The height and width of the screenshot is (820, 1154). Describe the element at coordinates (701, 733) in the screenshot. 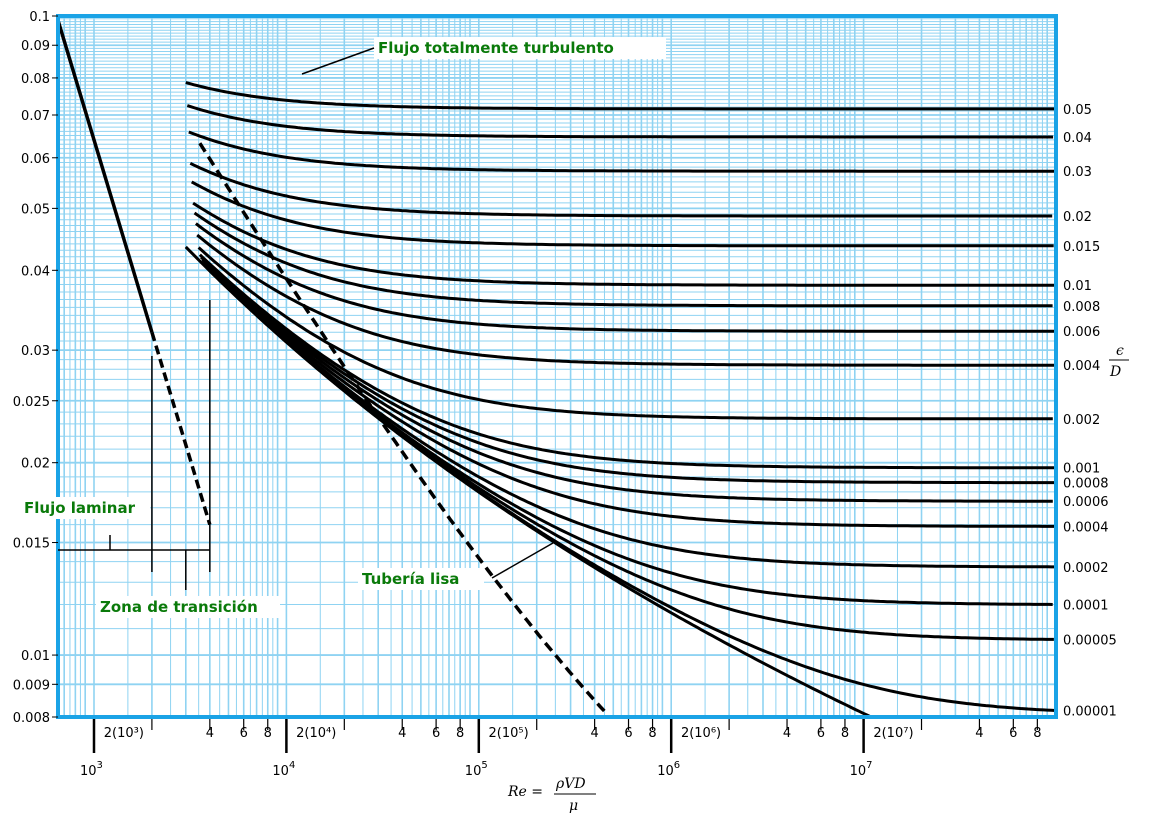

I see `x-minor-tick-label: 2(10⁶)` at that location.